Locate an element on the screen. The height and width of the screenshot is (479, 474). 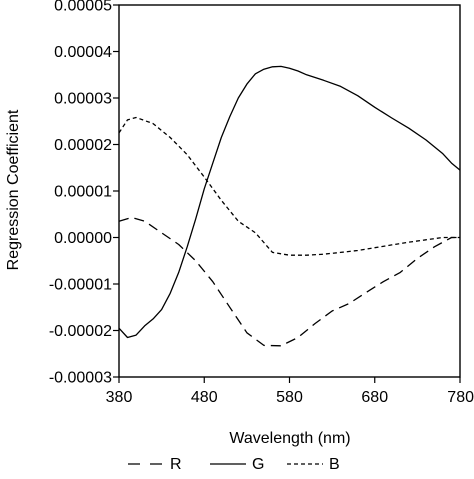
x-tick-label: 380 is located at coordinates (119, 397).